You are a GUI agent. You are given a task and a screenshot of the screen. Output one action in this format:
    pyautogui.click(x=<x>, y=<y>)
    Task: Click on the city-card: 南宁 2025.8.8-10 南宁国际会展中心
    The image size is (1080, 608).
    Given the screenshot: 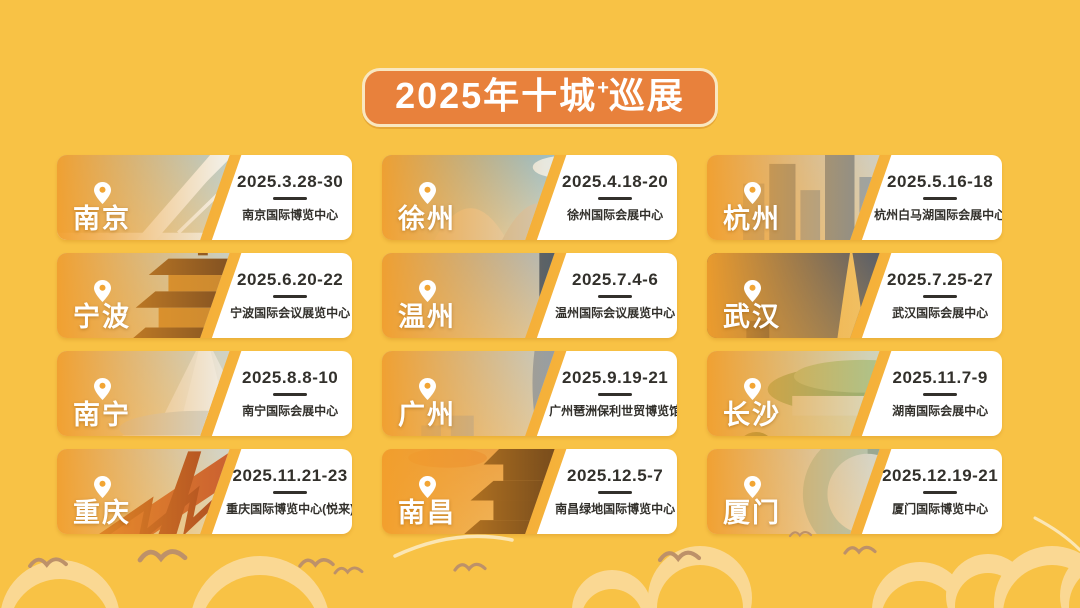 What is the action you would take?
    pyautogui.click(x=204, y=393)
    